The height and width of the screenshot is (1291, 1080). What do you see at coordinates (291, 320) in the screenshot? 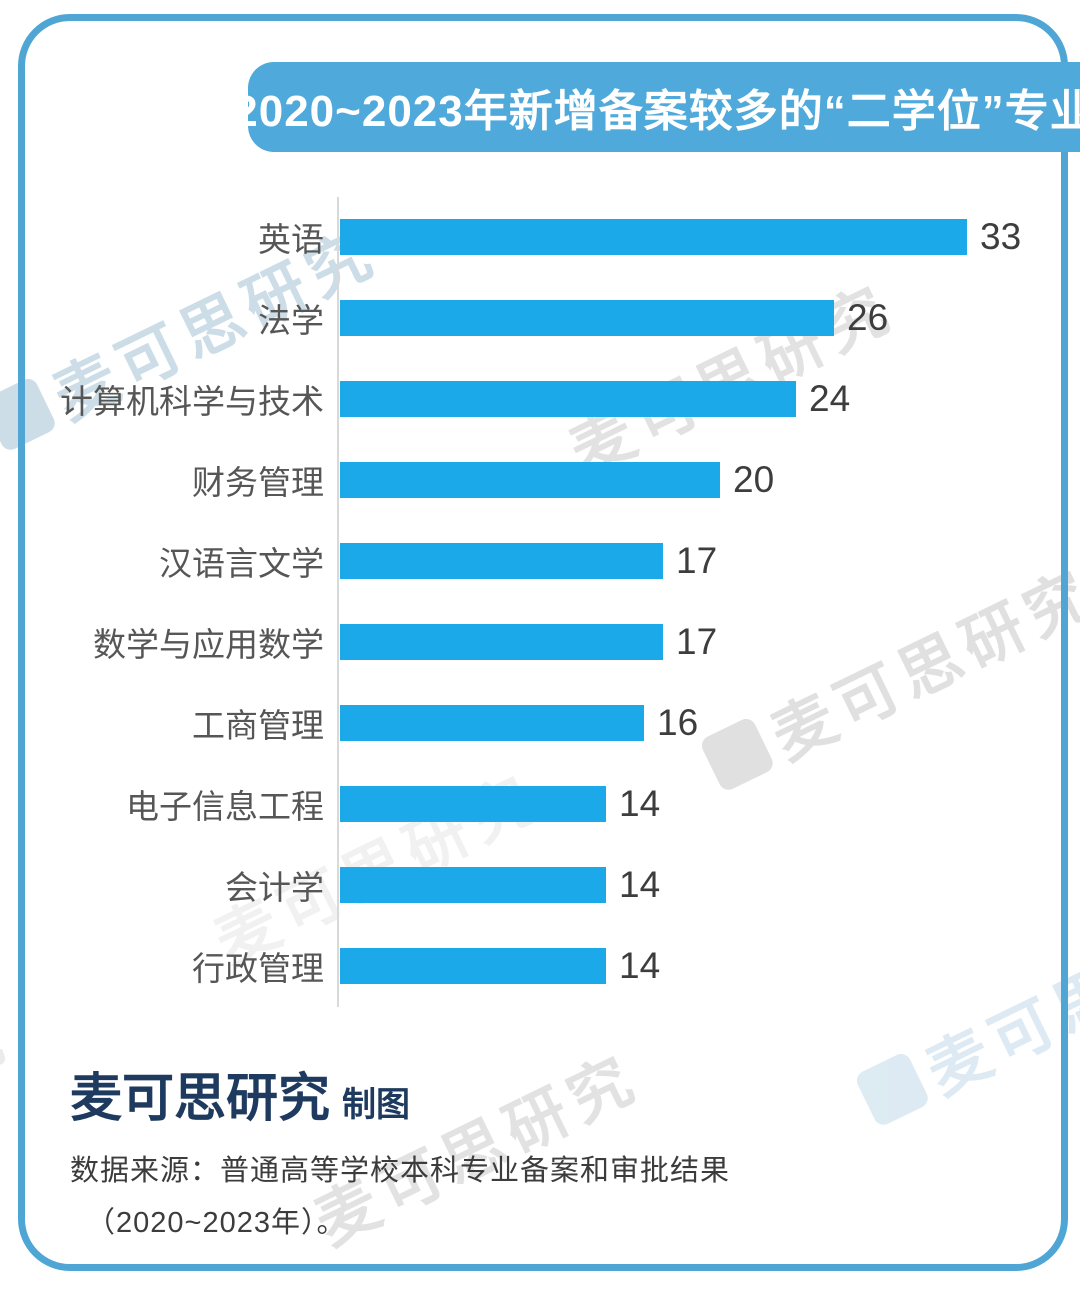
I see `bar-label: 法学` at bounding box center [291, 320].